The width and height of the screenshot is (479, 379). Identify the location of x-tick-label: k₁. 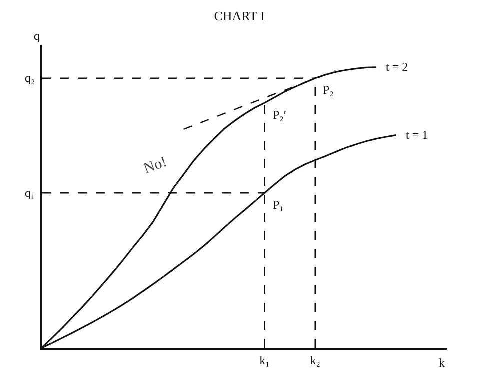
(265, 360).